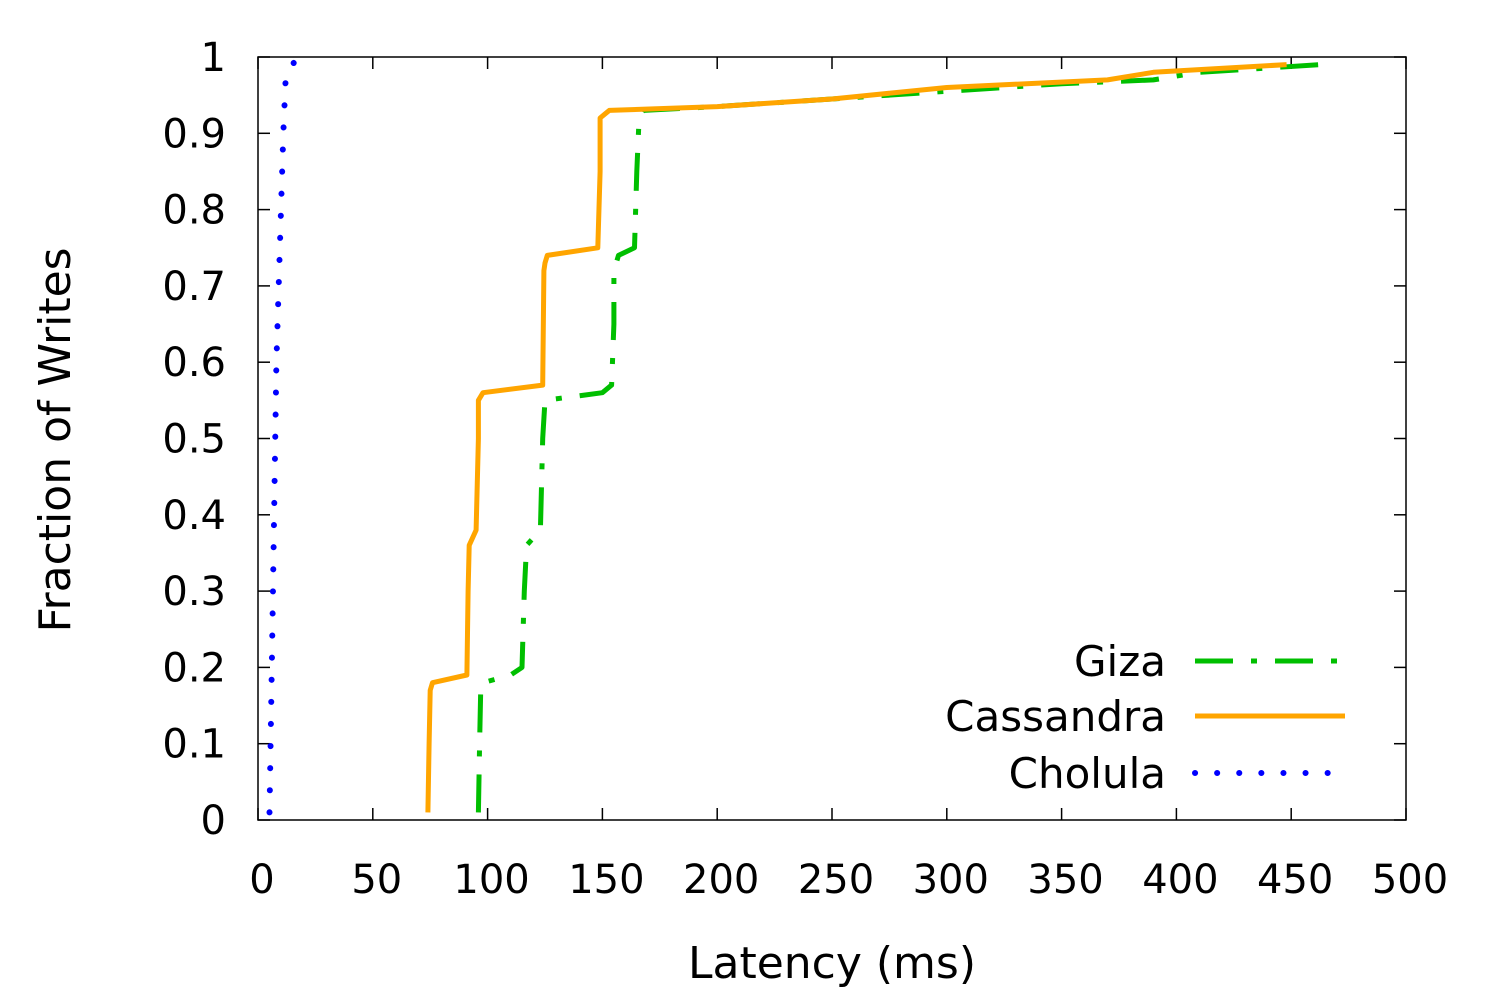 The height and width of the screenshot is (1000, 1500). I want to click on x-tick-label: 200, so click(721, 880).